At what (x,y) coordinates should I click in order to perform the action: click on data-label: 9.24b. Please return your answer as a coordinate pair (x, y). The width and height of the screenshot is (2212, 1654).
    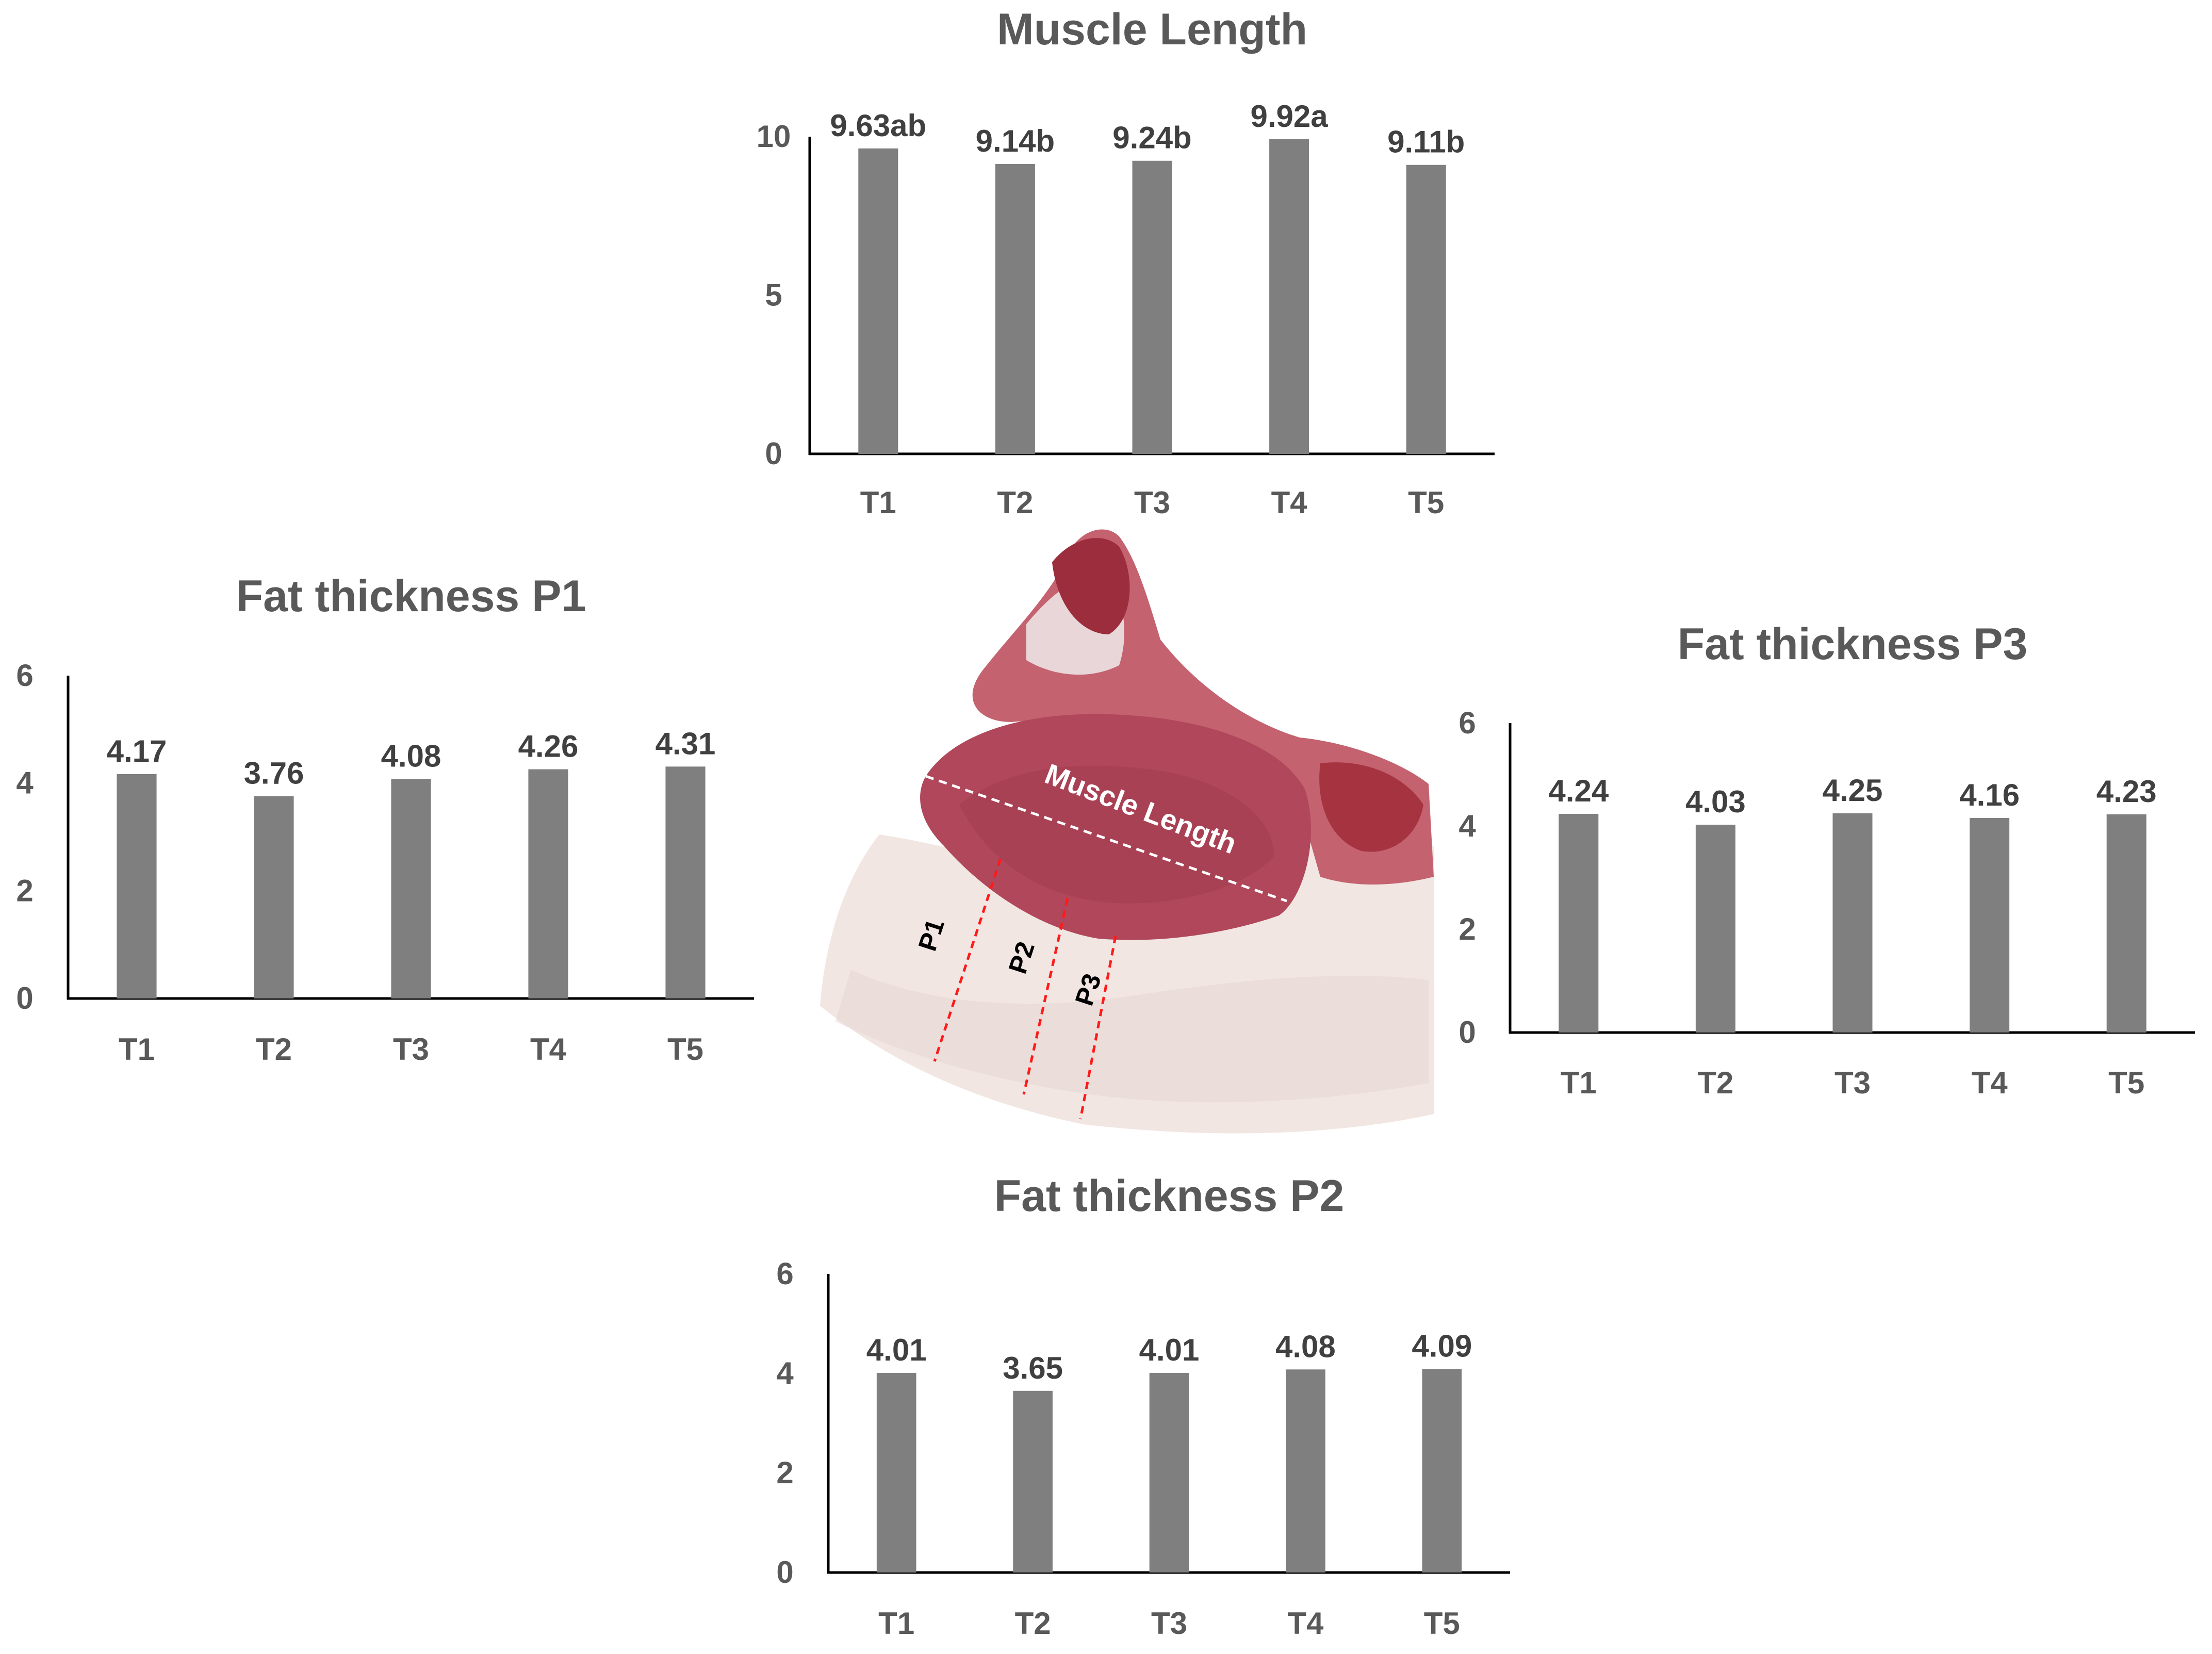
    Looking at the image, I should click on (1151, 138).